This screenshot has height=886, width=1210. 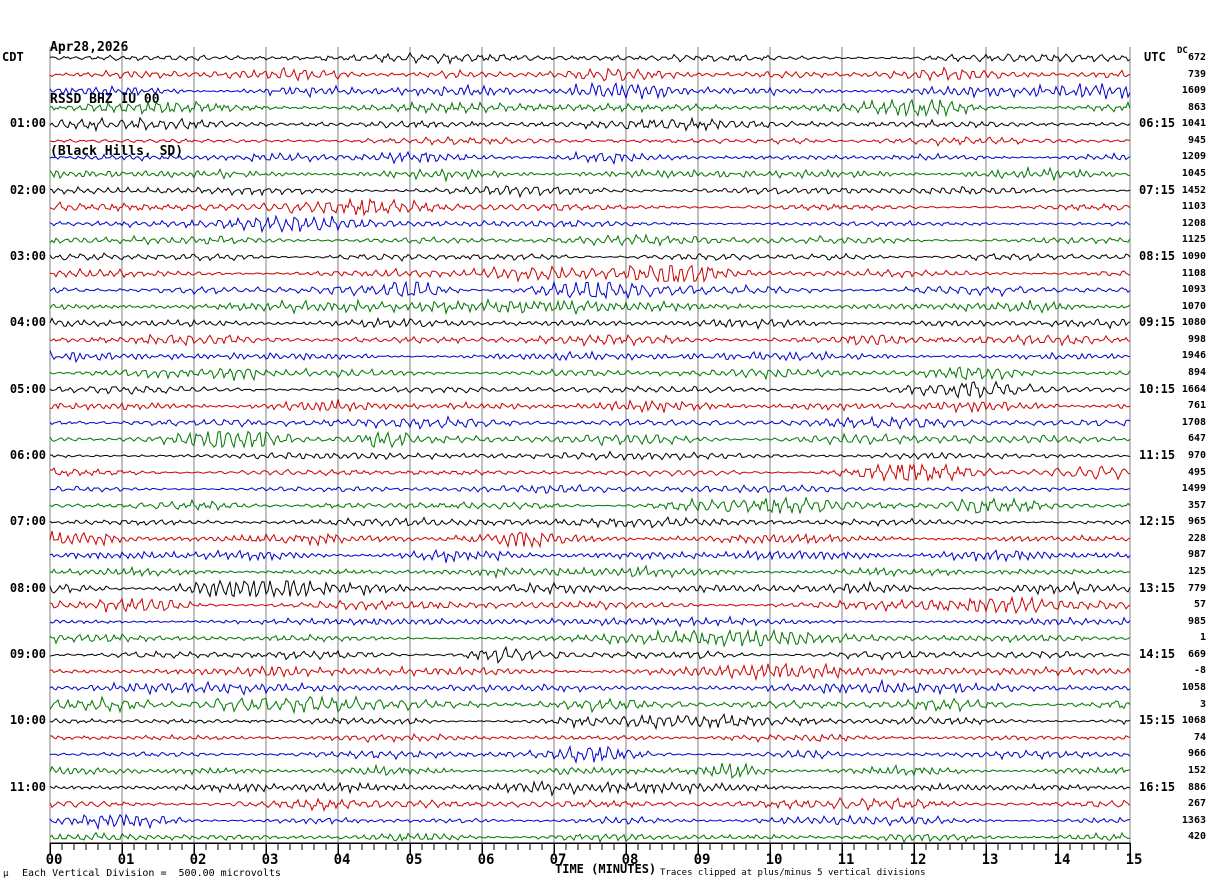 What do you see at coordinates (270, 860) in the screenshot?
I see `minute-label-03: 03` at bounding box center [270, 860].